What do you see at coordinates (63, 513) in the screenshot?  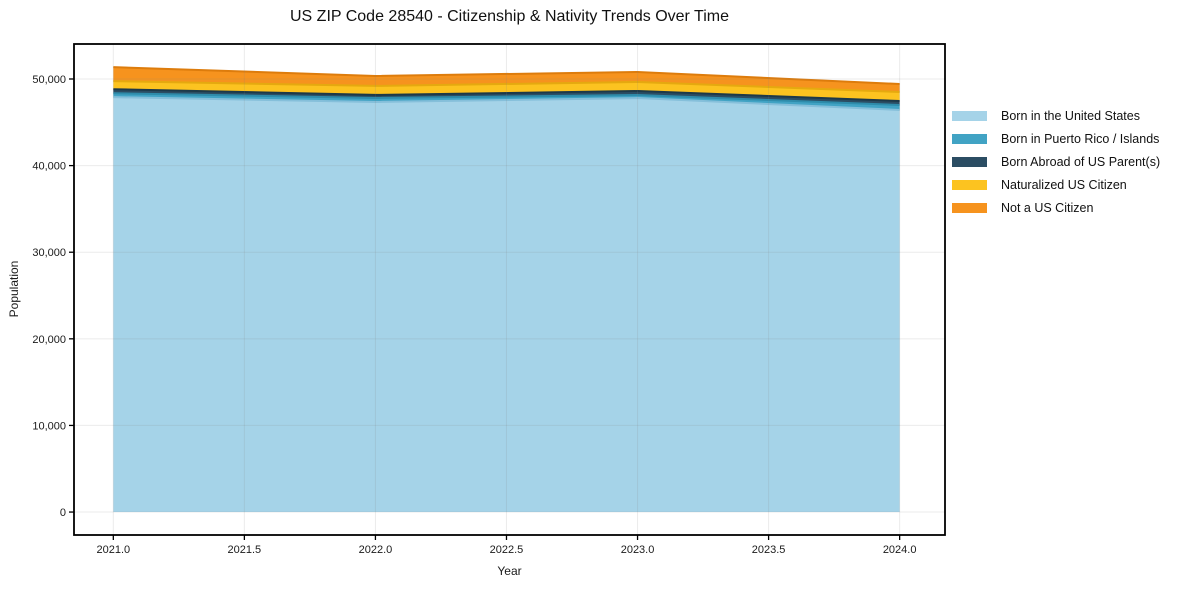 I see `y-tick-label: 0` at bounding box center [63, 513].